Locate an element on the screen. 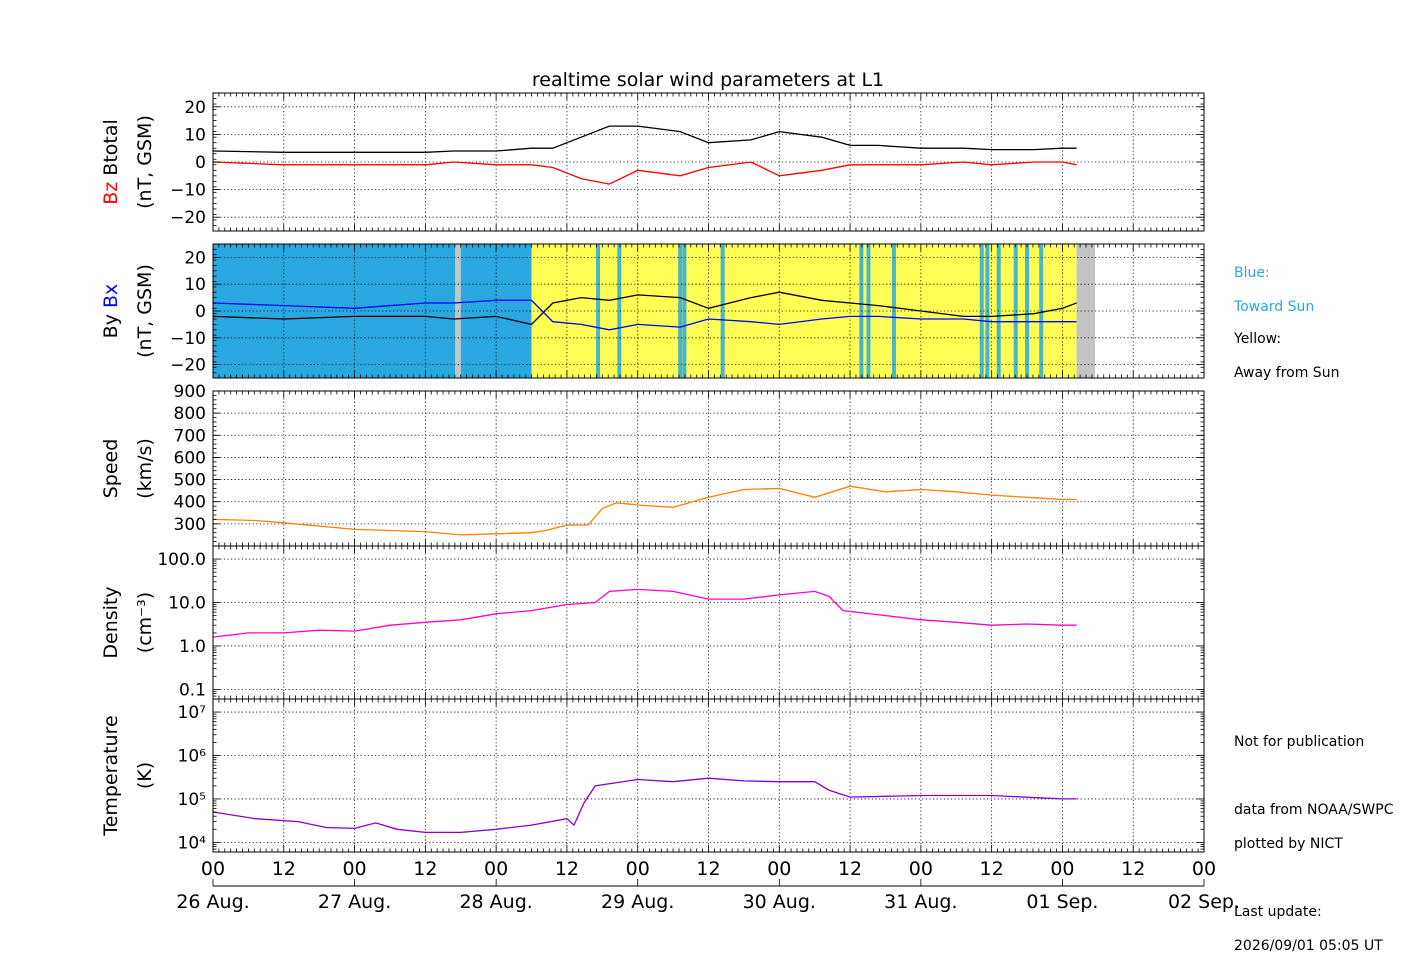 The image size is (1417, 972). series-bx is located at coordinates (645, 315).